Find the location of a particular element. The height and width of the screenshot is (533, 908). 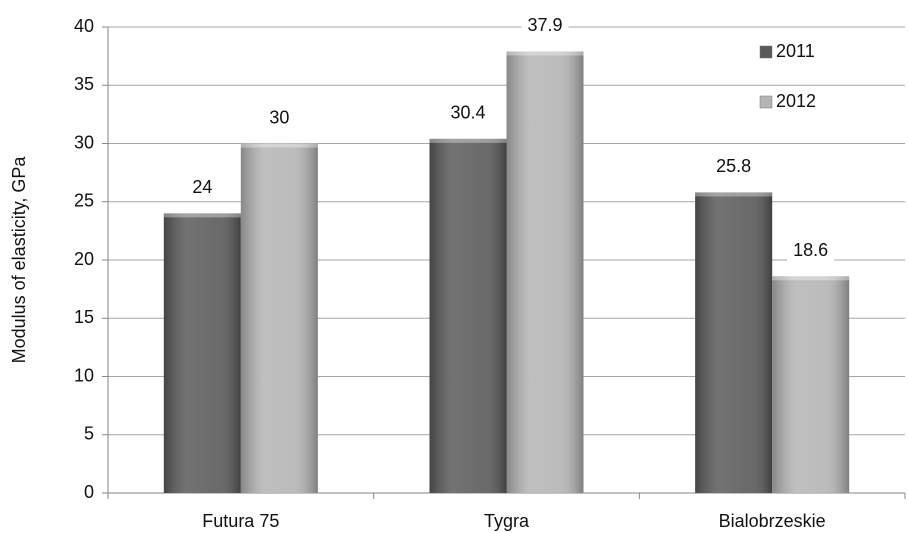

data-label: 18.6 is located at coordinates (810, 250).